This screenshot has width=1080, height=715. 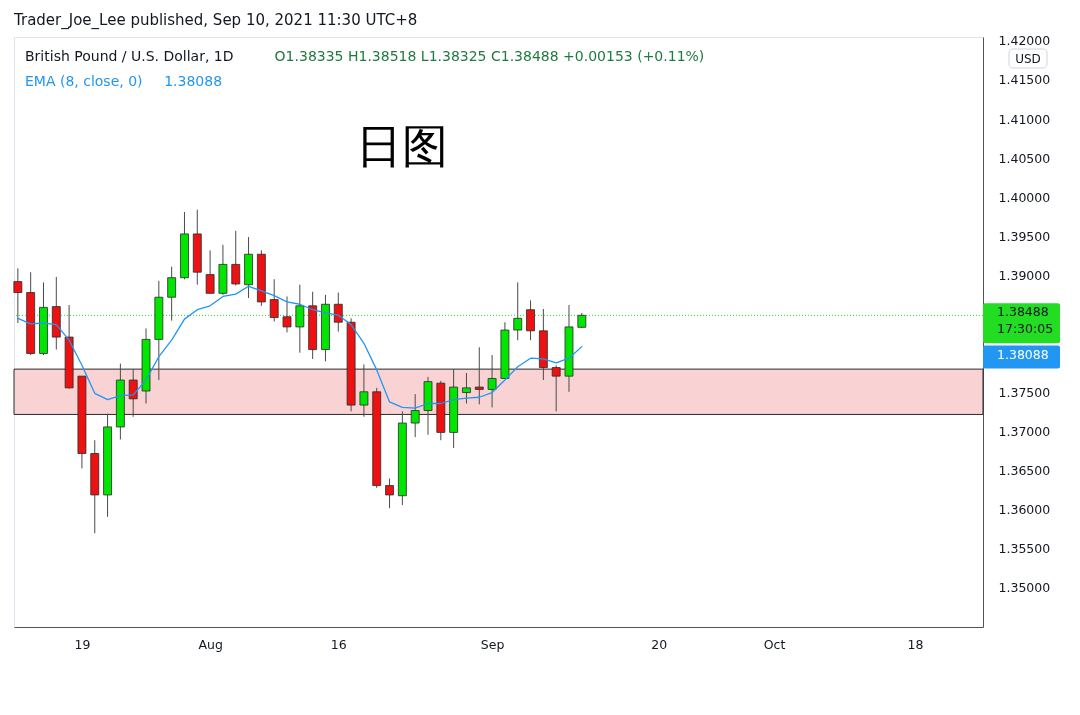 I want to click on y-tick-label: 1.37500, so click(x=1024, y=393).